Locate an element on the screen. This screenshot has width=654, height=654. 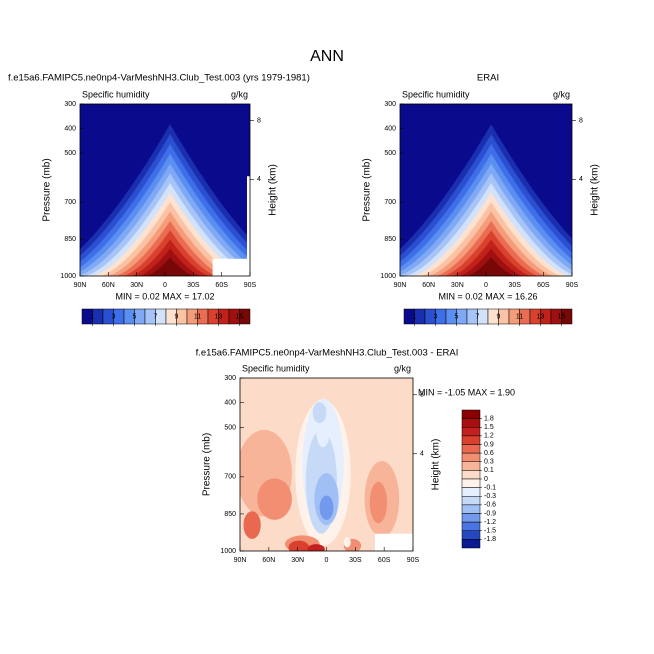
annotation: MIN = 0.02 MAX = 17.02 is located at coordinates (164, 296).